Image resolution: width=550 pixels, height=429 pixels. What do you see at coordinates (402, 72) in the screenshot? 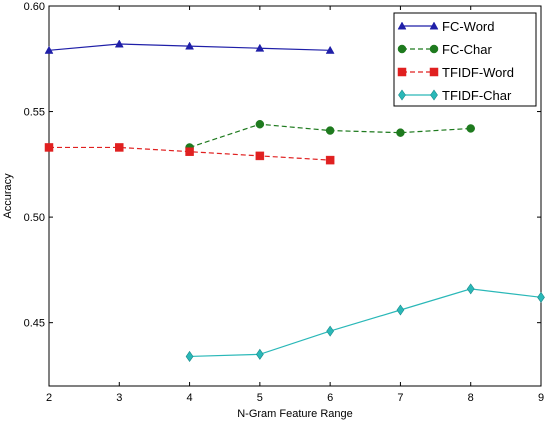
I see `legend-marker-start-tfidf-word` at bounding box center [402, 72].